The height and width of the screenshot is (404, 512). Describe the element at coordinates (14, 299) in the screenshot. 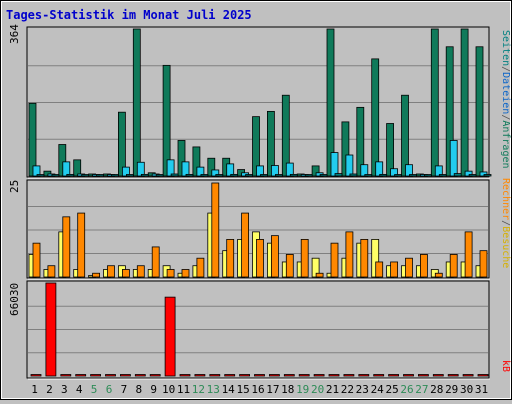

I see `bottom-ymax-label: 66030` at that location.